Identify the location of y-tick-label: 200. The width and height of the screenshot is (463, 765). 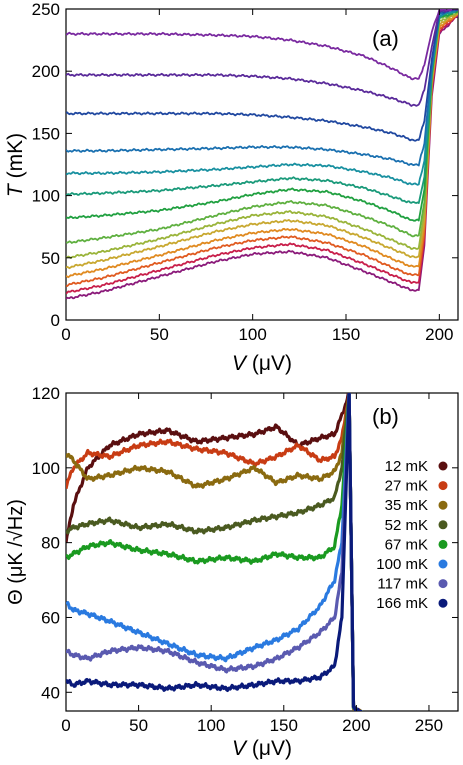
(46, 71).